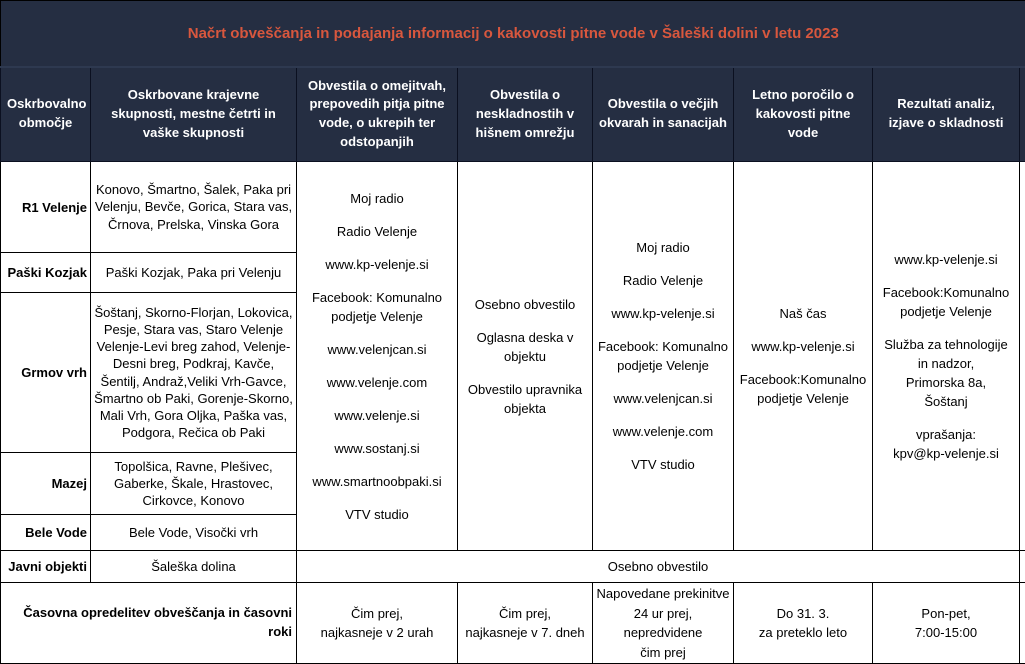  I want to click on col-header-annual-report: Letno poročilo o kakovosti pitne vode, so click(803, 114).